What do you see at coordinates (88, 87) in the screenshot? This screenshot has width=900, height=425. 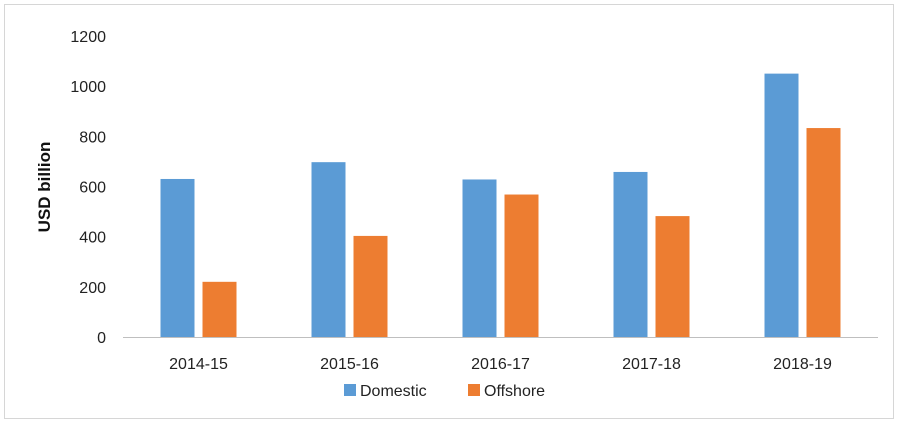 I see `y-tick-label: 1000` at bounding box center [88, 87].